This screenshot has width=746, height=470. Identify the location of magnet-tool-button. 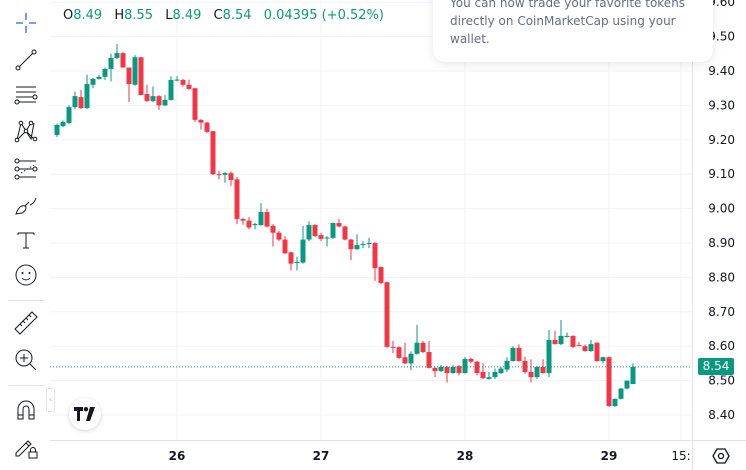
(26, 410).